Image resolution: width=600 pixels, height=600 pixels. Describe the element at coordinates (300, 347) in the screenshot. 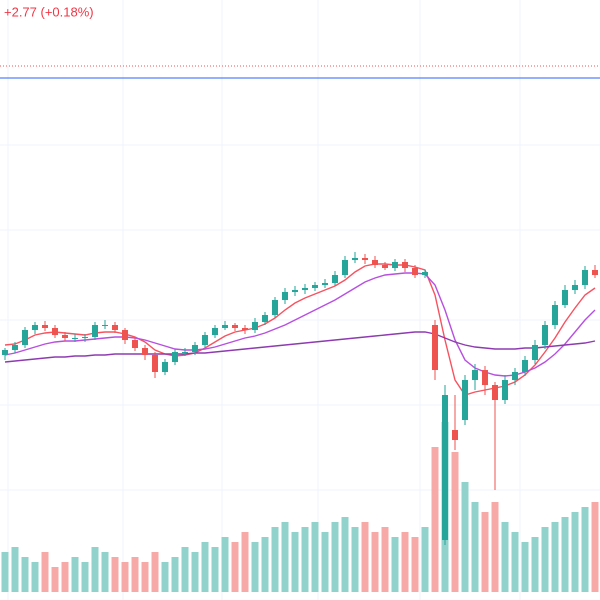

I see `moving-average` at that location.